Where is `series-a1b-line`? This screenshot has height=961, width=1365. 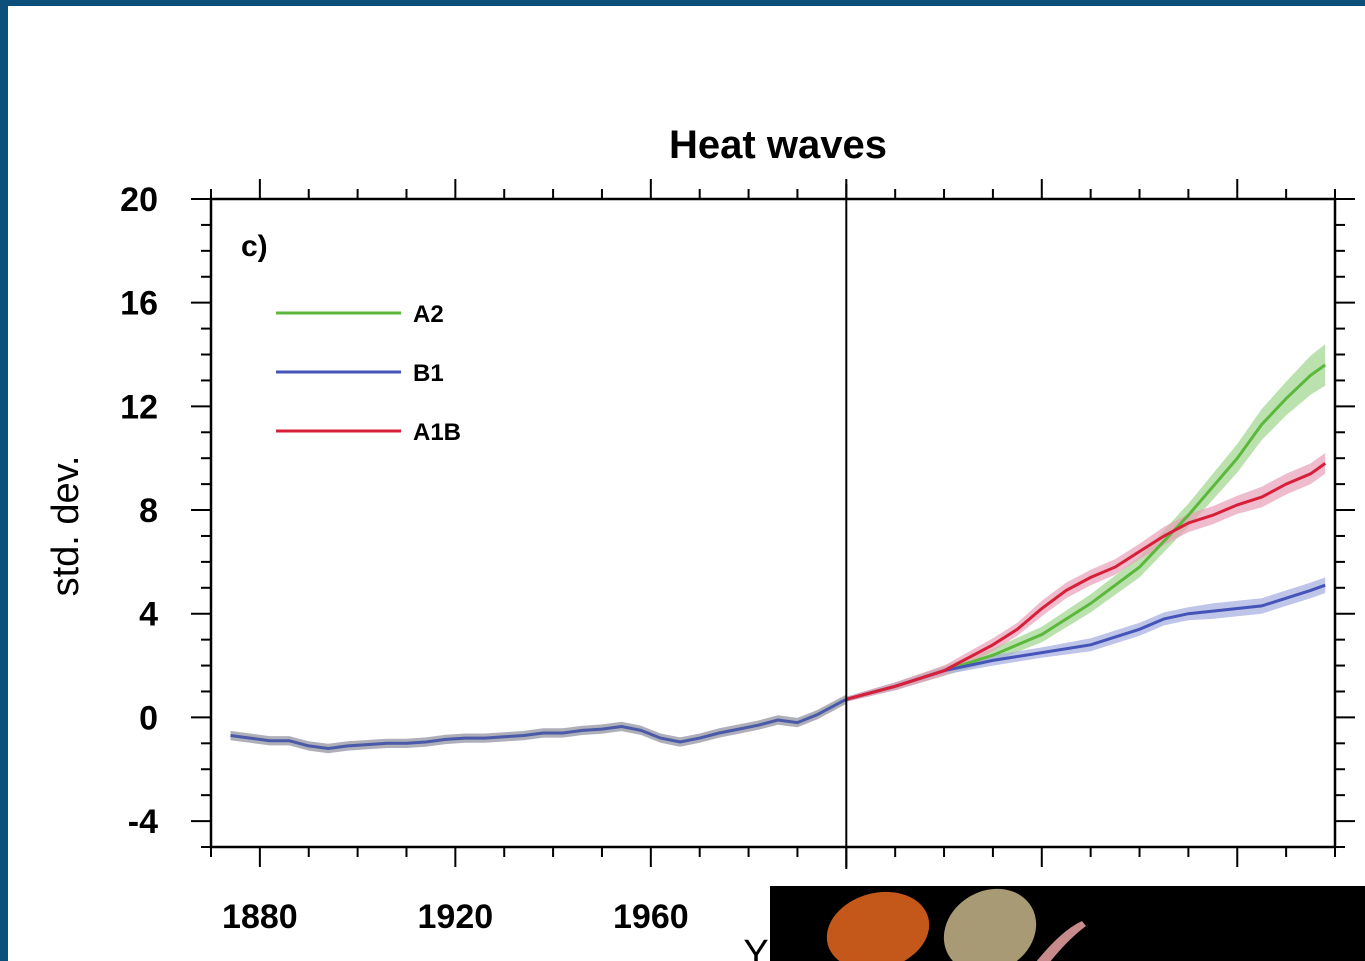 series-a1b-line is located at coordinates (1086, 581).